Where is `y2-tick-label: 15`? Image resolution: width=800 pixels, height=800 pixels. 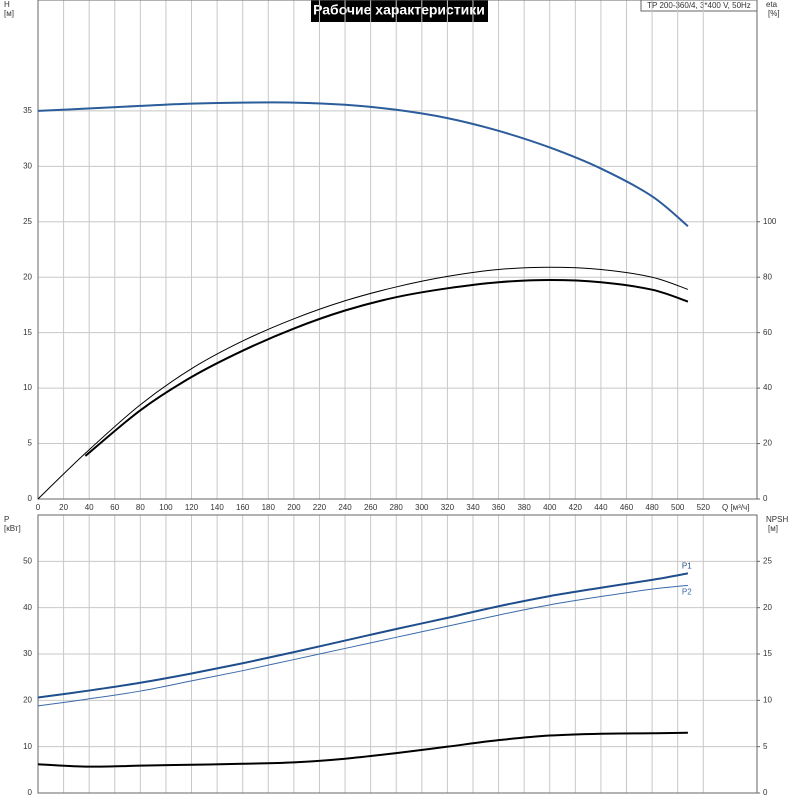
y2-tick-label: 15 is located at coordinates (767, 653).